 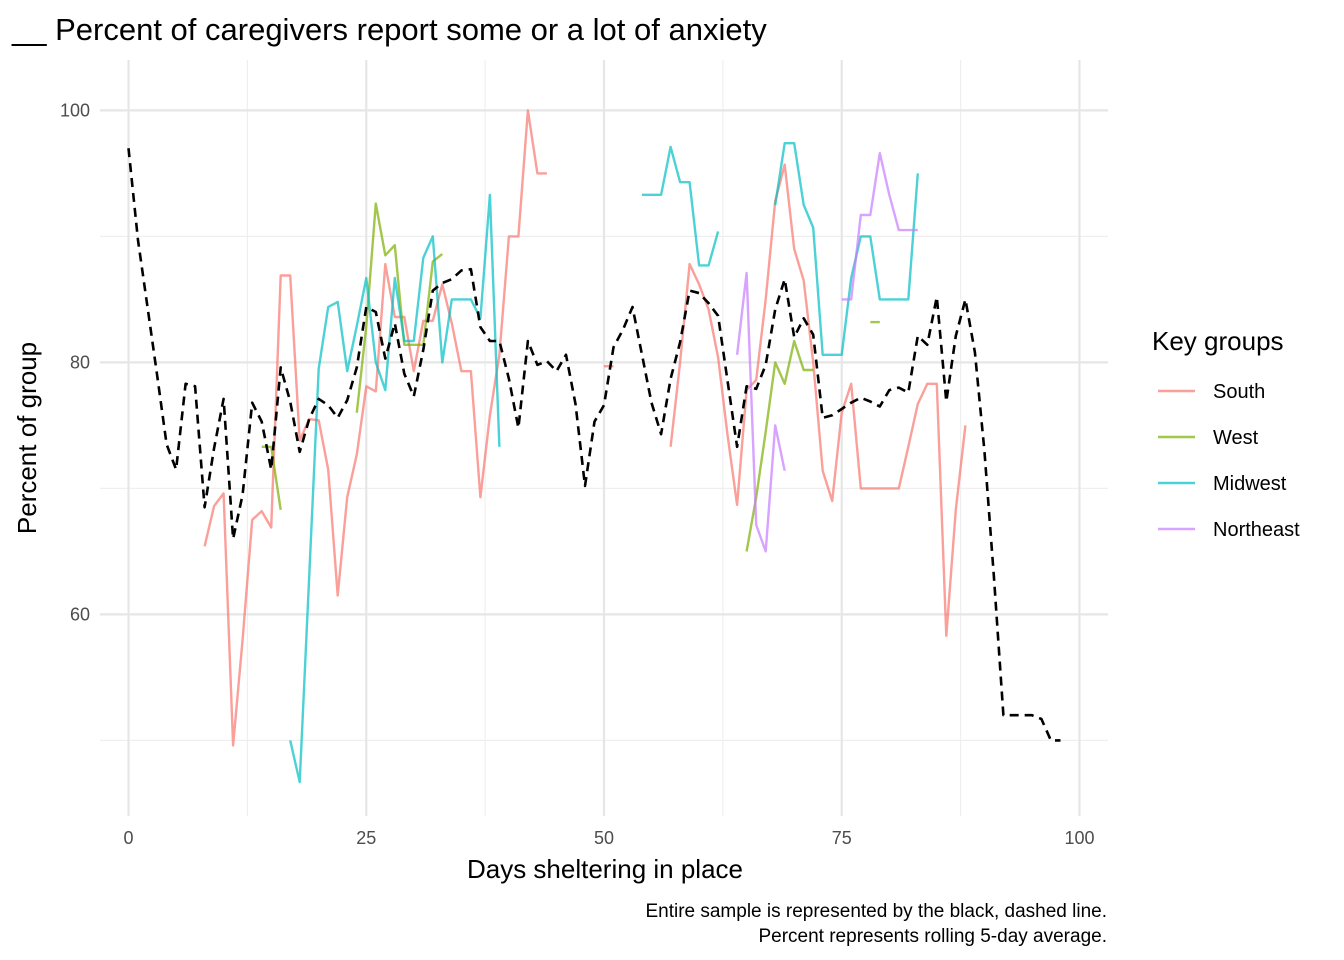 What do you see at coordinates (604, 838) in the screenshot?
I see `x-tick-label: 50` at bounding box center [604, 838].